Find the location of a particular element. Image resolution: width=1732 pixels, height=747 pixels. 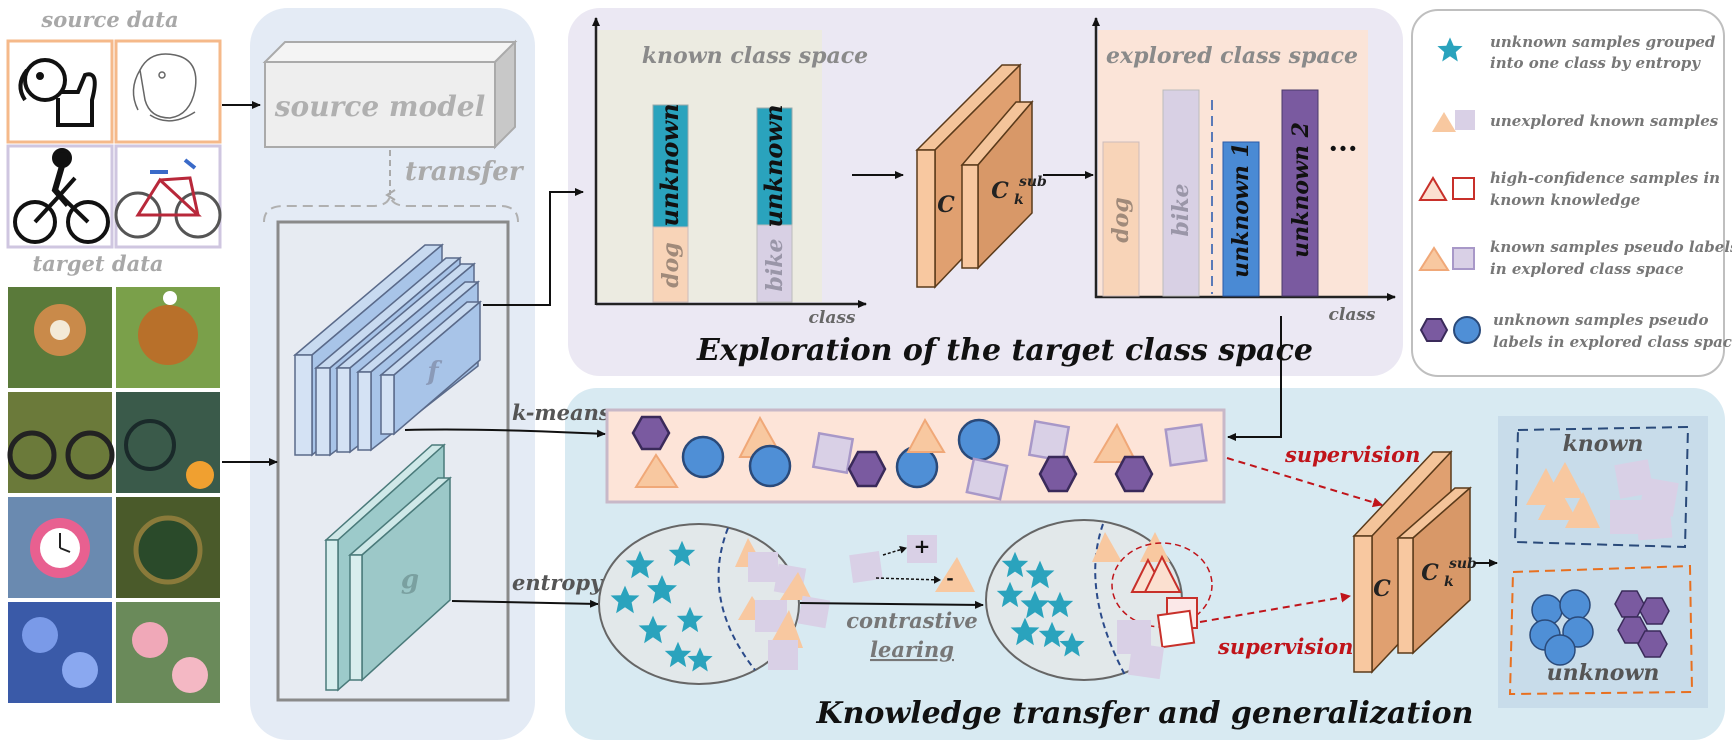

pseudo-square-icon is located at coordinates (1463, 258).